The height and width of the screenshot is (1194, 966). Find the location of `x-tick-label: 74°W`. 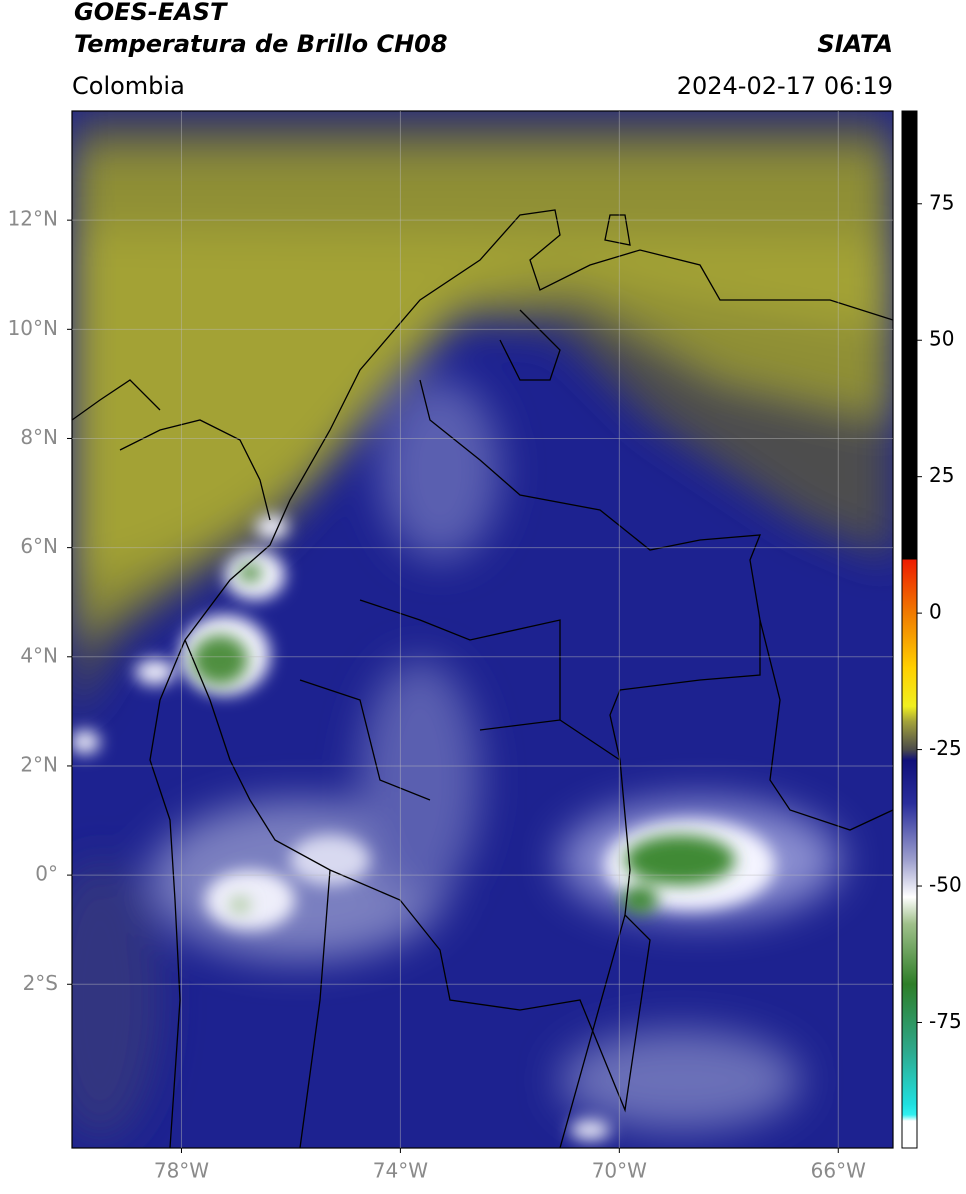

x-tick-label: 74°W is located at coordinates (400, 1171).